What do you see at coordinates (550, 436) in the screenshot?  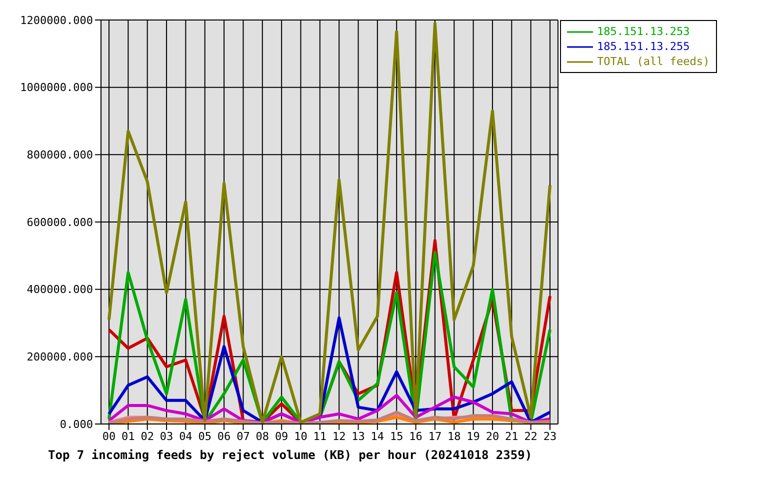 I see `x-tick-label: 23` at bounding box center [550, 436].